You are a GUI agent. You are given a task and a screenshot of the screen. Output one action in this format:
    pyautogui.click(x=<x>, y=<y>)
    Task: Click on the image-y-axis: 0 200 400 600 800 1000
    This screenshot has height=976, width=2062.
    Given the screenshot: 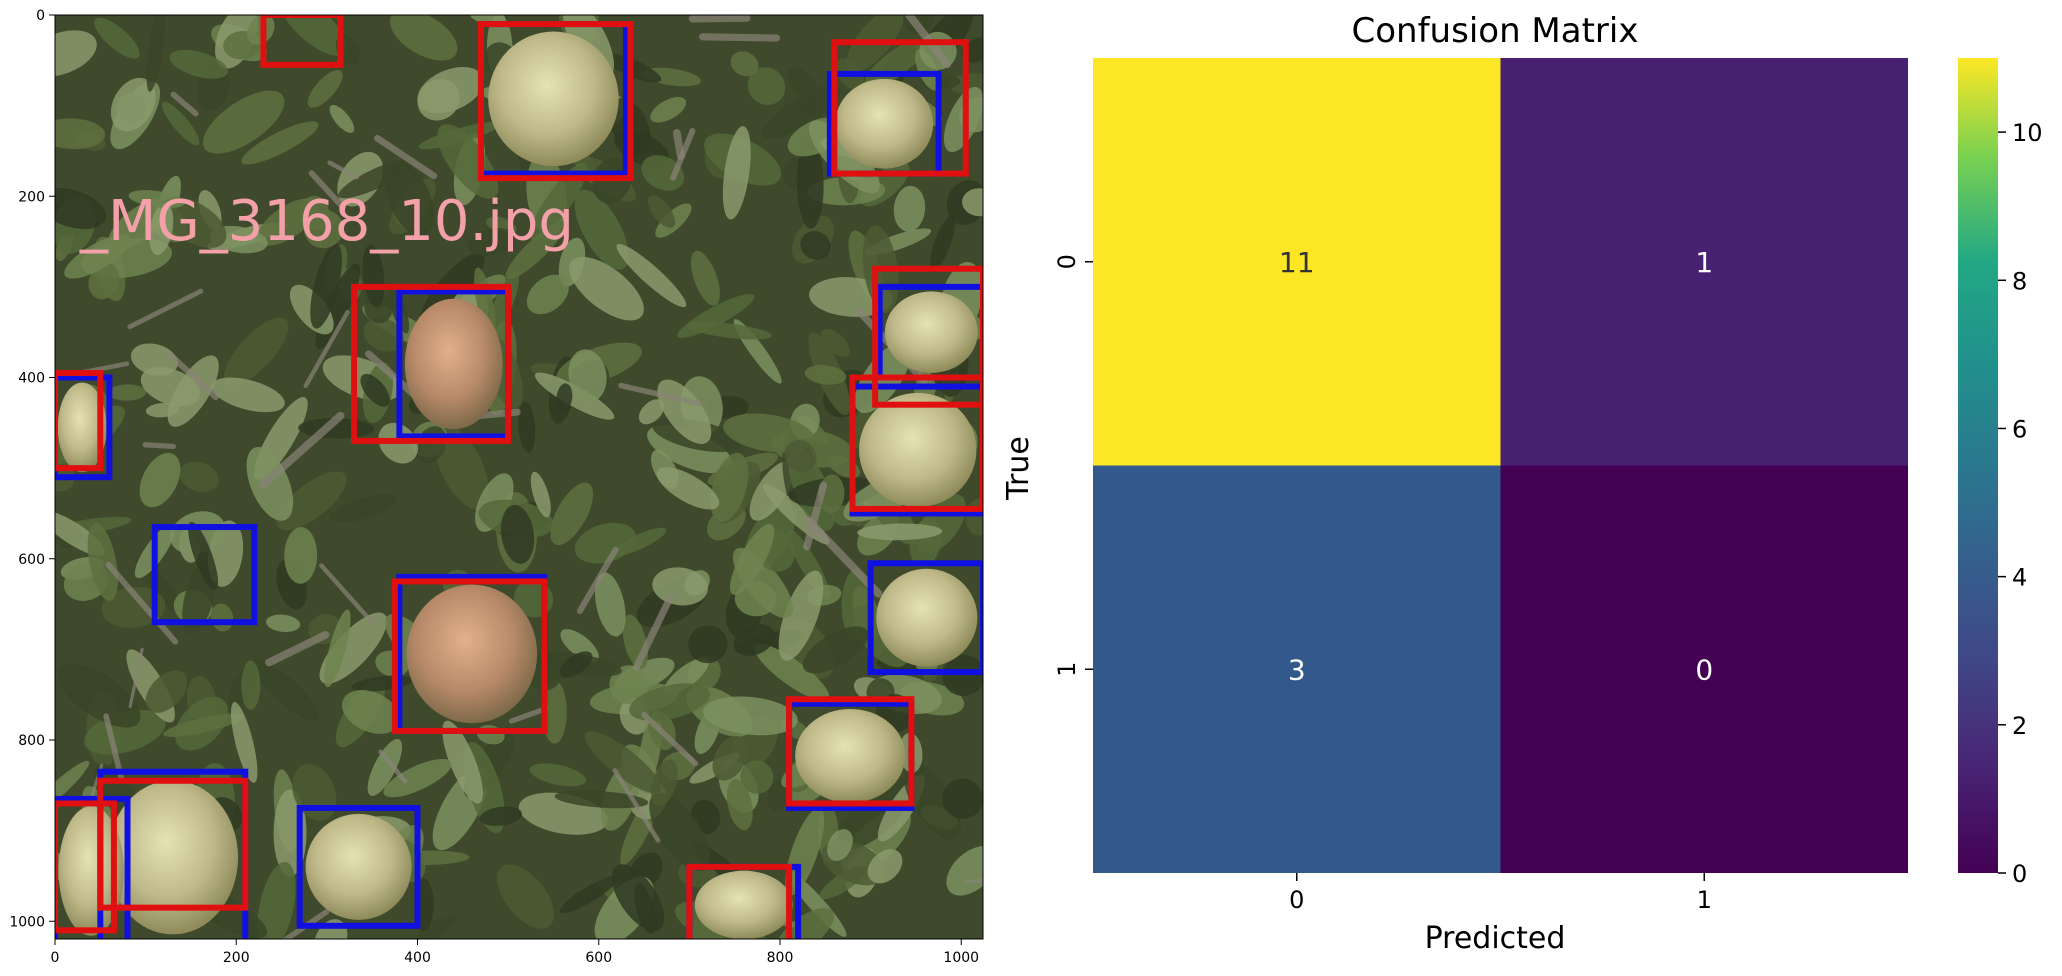 What is the action you would take?
    pyautogui.click(x=32, y=469)
    